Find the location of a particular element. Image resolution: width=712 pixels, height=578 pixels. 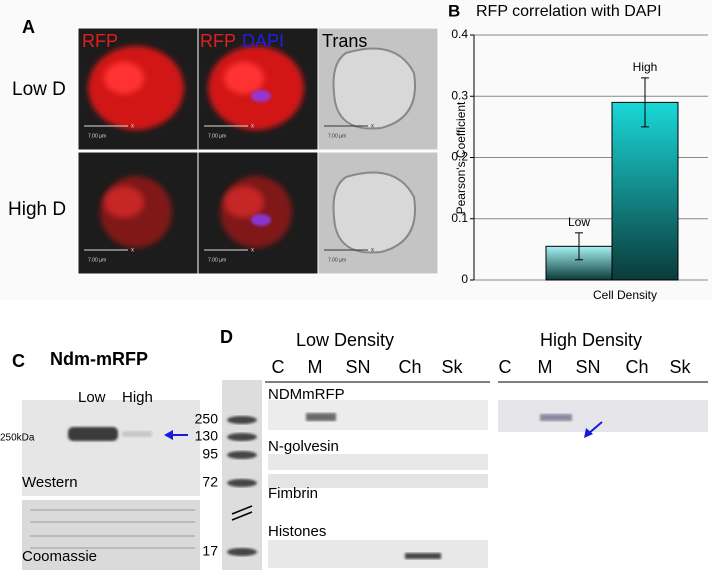

bar is located at coordinates (645, 191).